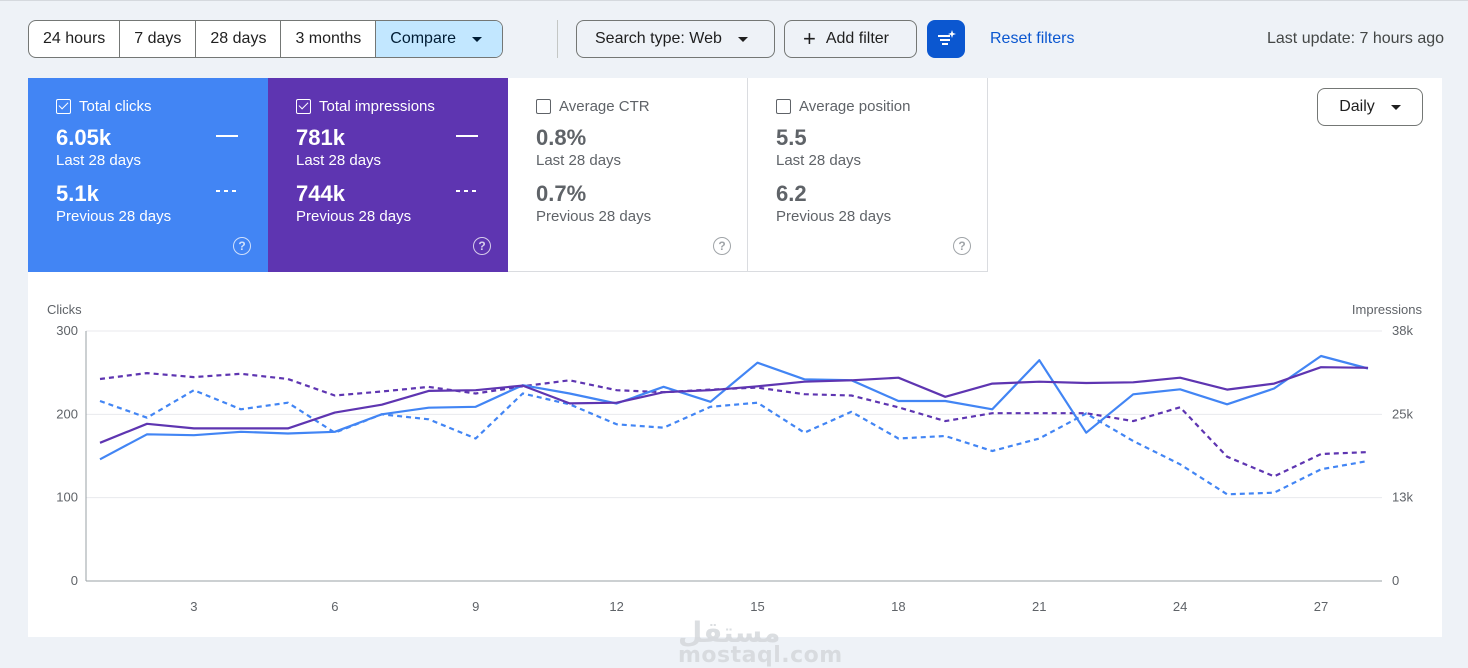  What do you see at coordinates (760, 655) in the screenshot?
I see `watermark-latin: mostaql.com` at bounding box center [760, 655].